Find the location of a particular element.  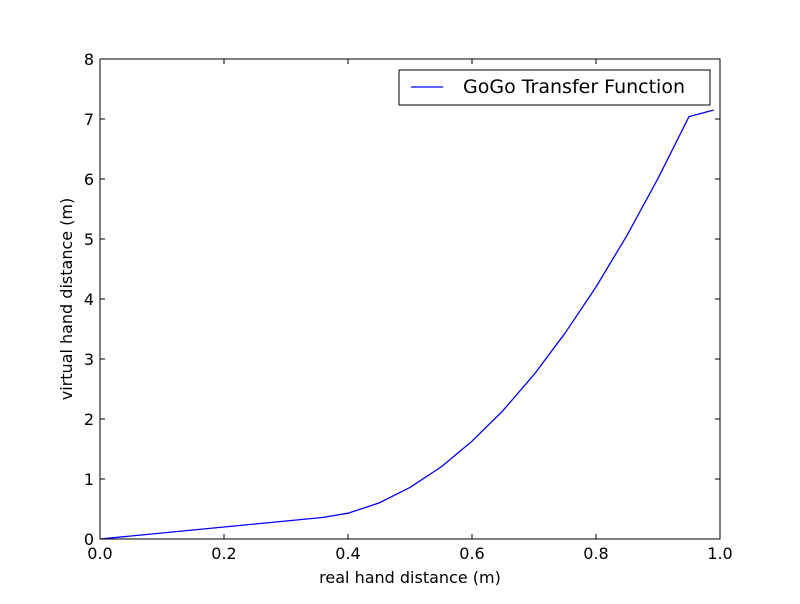

y-tick-label: 3 is located at coordinates (89, 359).